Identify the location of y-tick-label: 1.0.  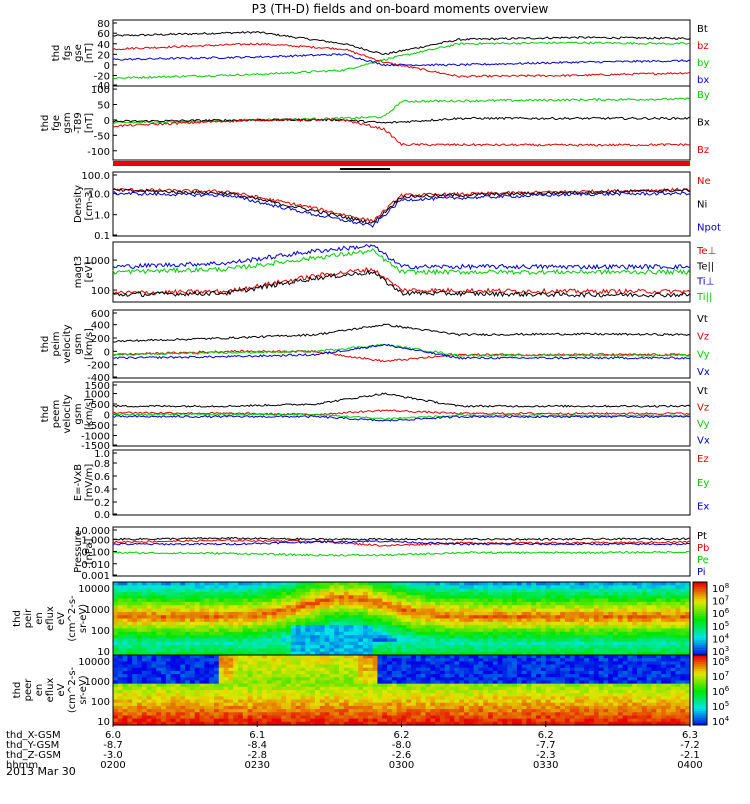
(102, 216).